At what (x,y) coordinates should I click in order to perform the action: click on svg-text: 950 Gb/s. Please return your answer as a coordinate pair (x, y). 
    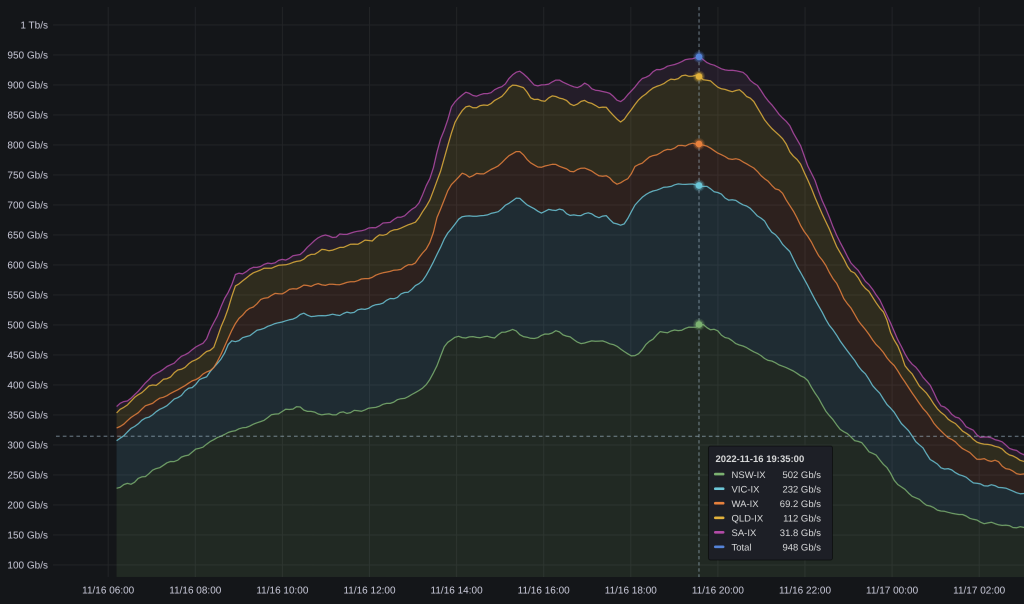
    Looking at the image, I should click on (27, 55).